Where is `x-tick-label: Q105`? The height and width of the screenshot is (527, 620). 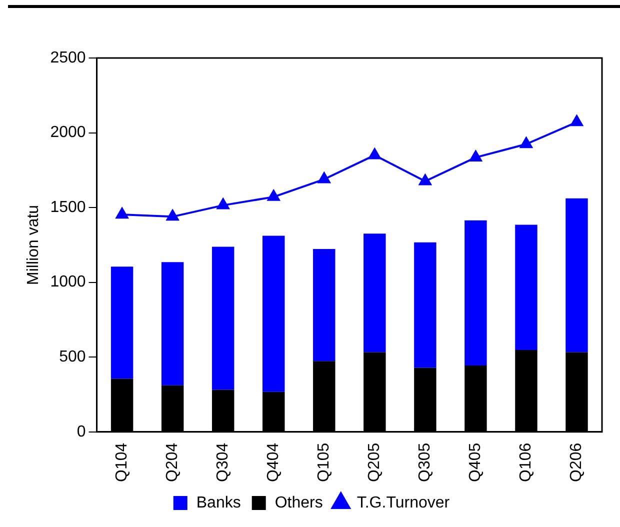 x-tick-label: Q105 is located at coordinates (324, 462).